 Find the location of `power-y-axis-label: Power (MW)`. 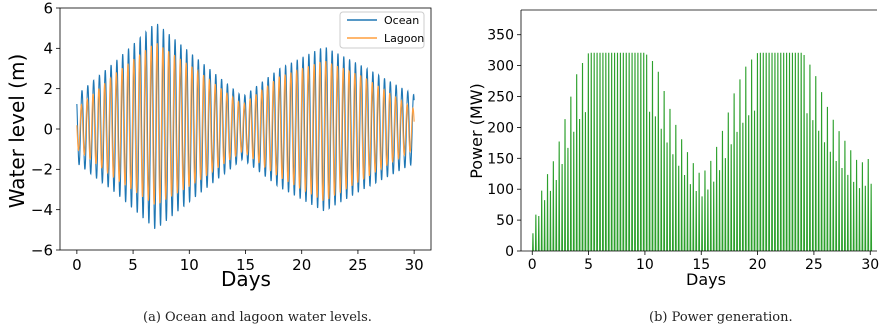

power-y-axis-label: Power (MW) is located at coordinates (476, 131).